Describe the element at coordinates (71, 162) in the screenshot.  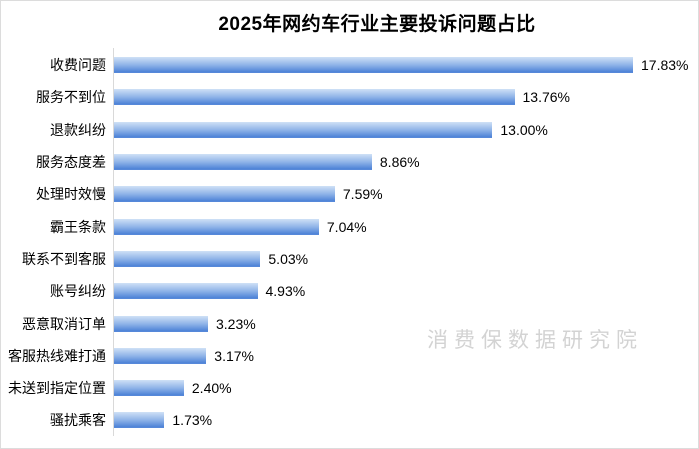
I see `category-label: 服务态度差` at that location.